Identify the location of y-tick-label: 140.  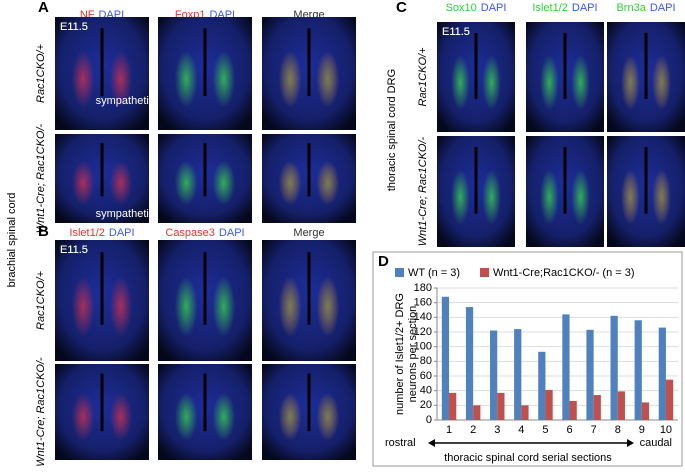
(423, 317).